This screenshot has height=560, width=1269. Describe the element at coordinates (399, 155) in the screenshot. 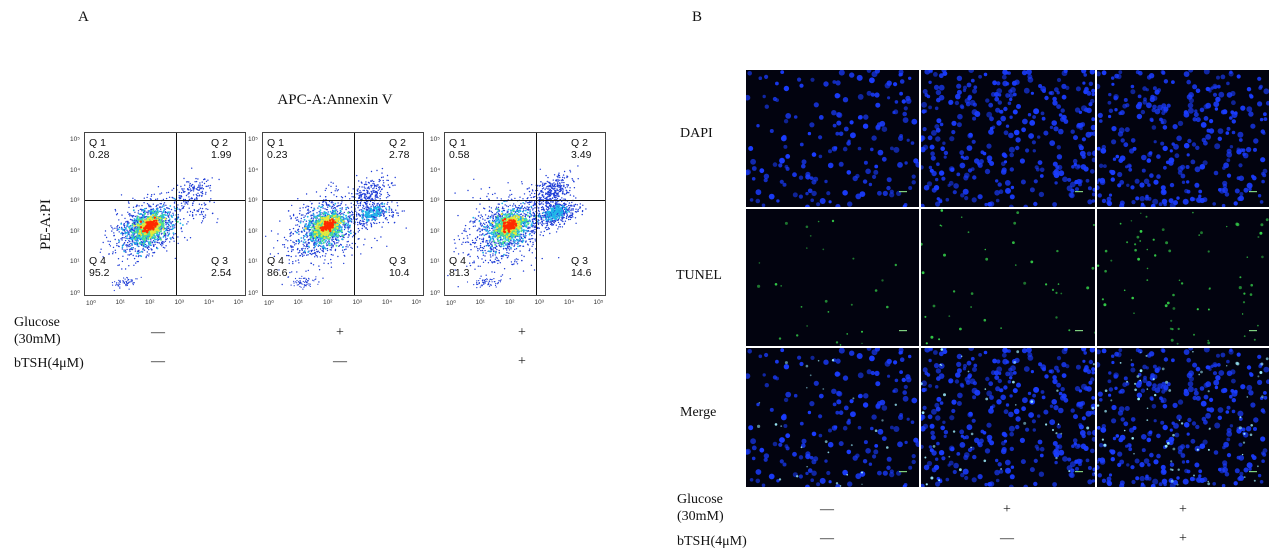

I see `quadrant-percentage: 2.78` at that location.